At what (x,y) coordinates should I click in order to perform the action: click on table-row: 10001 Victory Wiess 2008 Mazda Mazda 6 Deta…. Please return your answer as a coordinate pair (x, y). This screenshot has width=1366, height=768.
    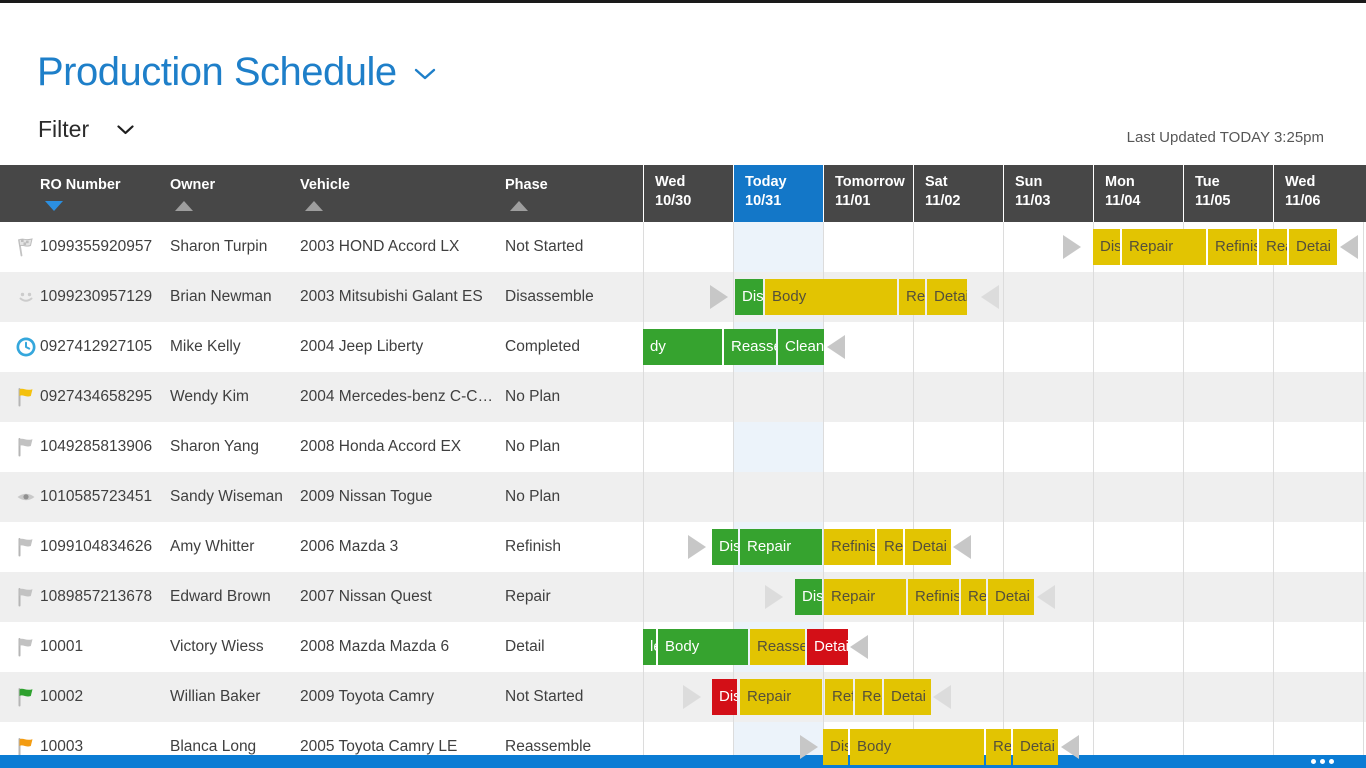
    Looking at the image, I should click on (683, 647).